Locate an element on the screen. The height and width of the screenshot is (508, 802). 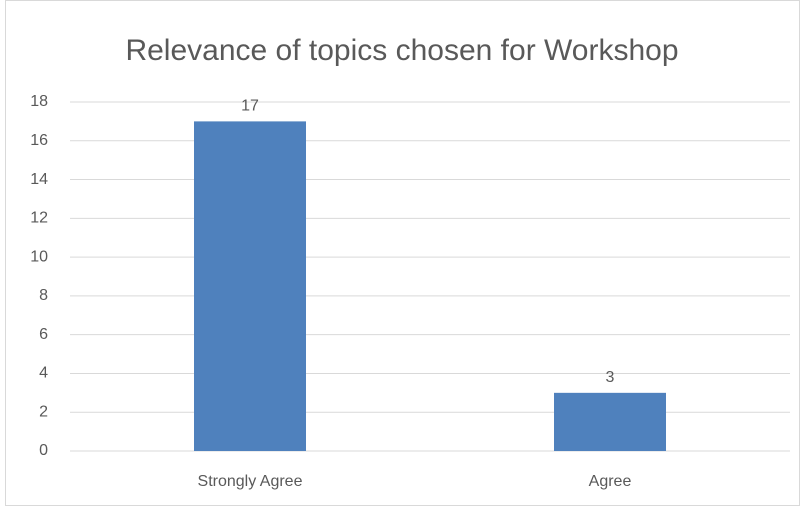
x-tick-label: Agree is located at coordinates (610, 481).